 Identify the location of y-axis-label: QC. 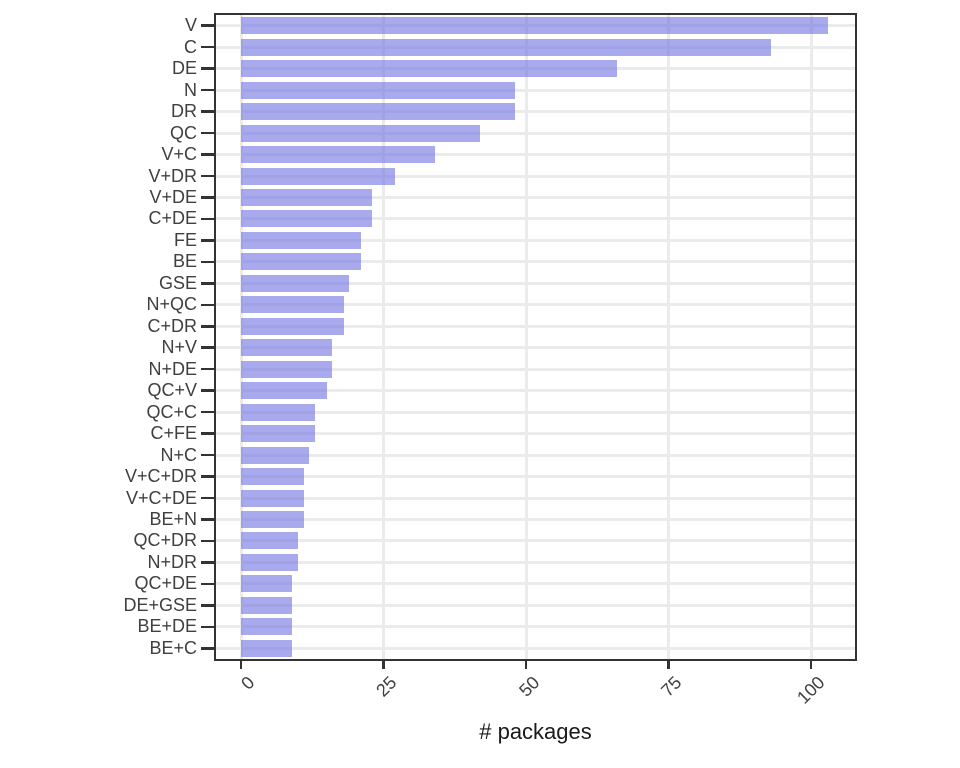
(183, 132).